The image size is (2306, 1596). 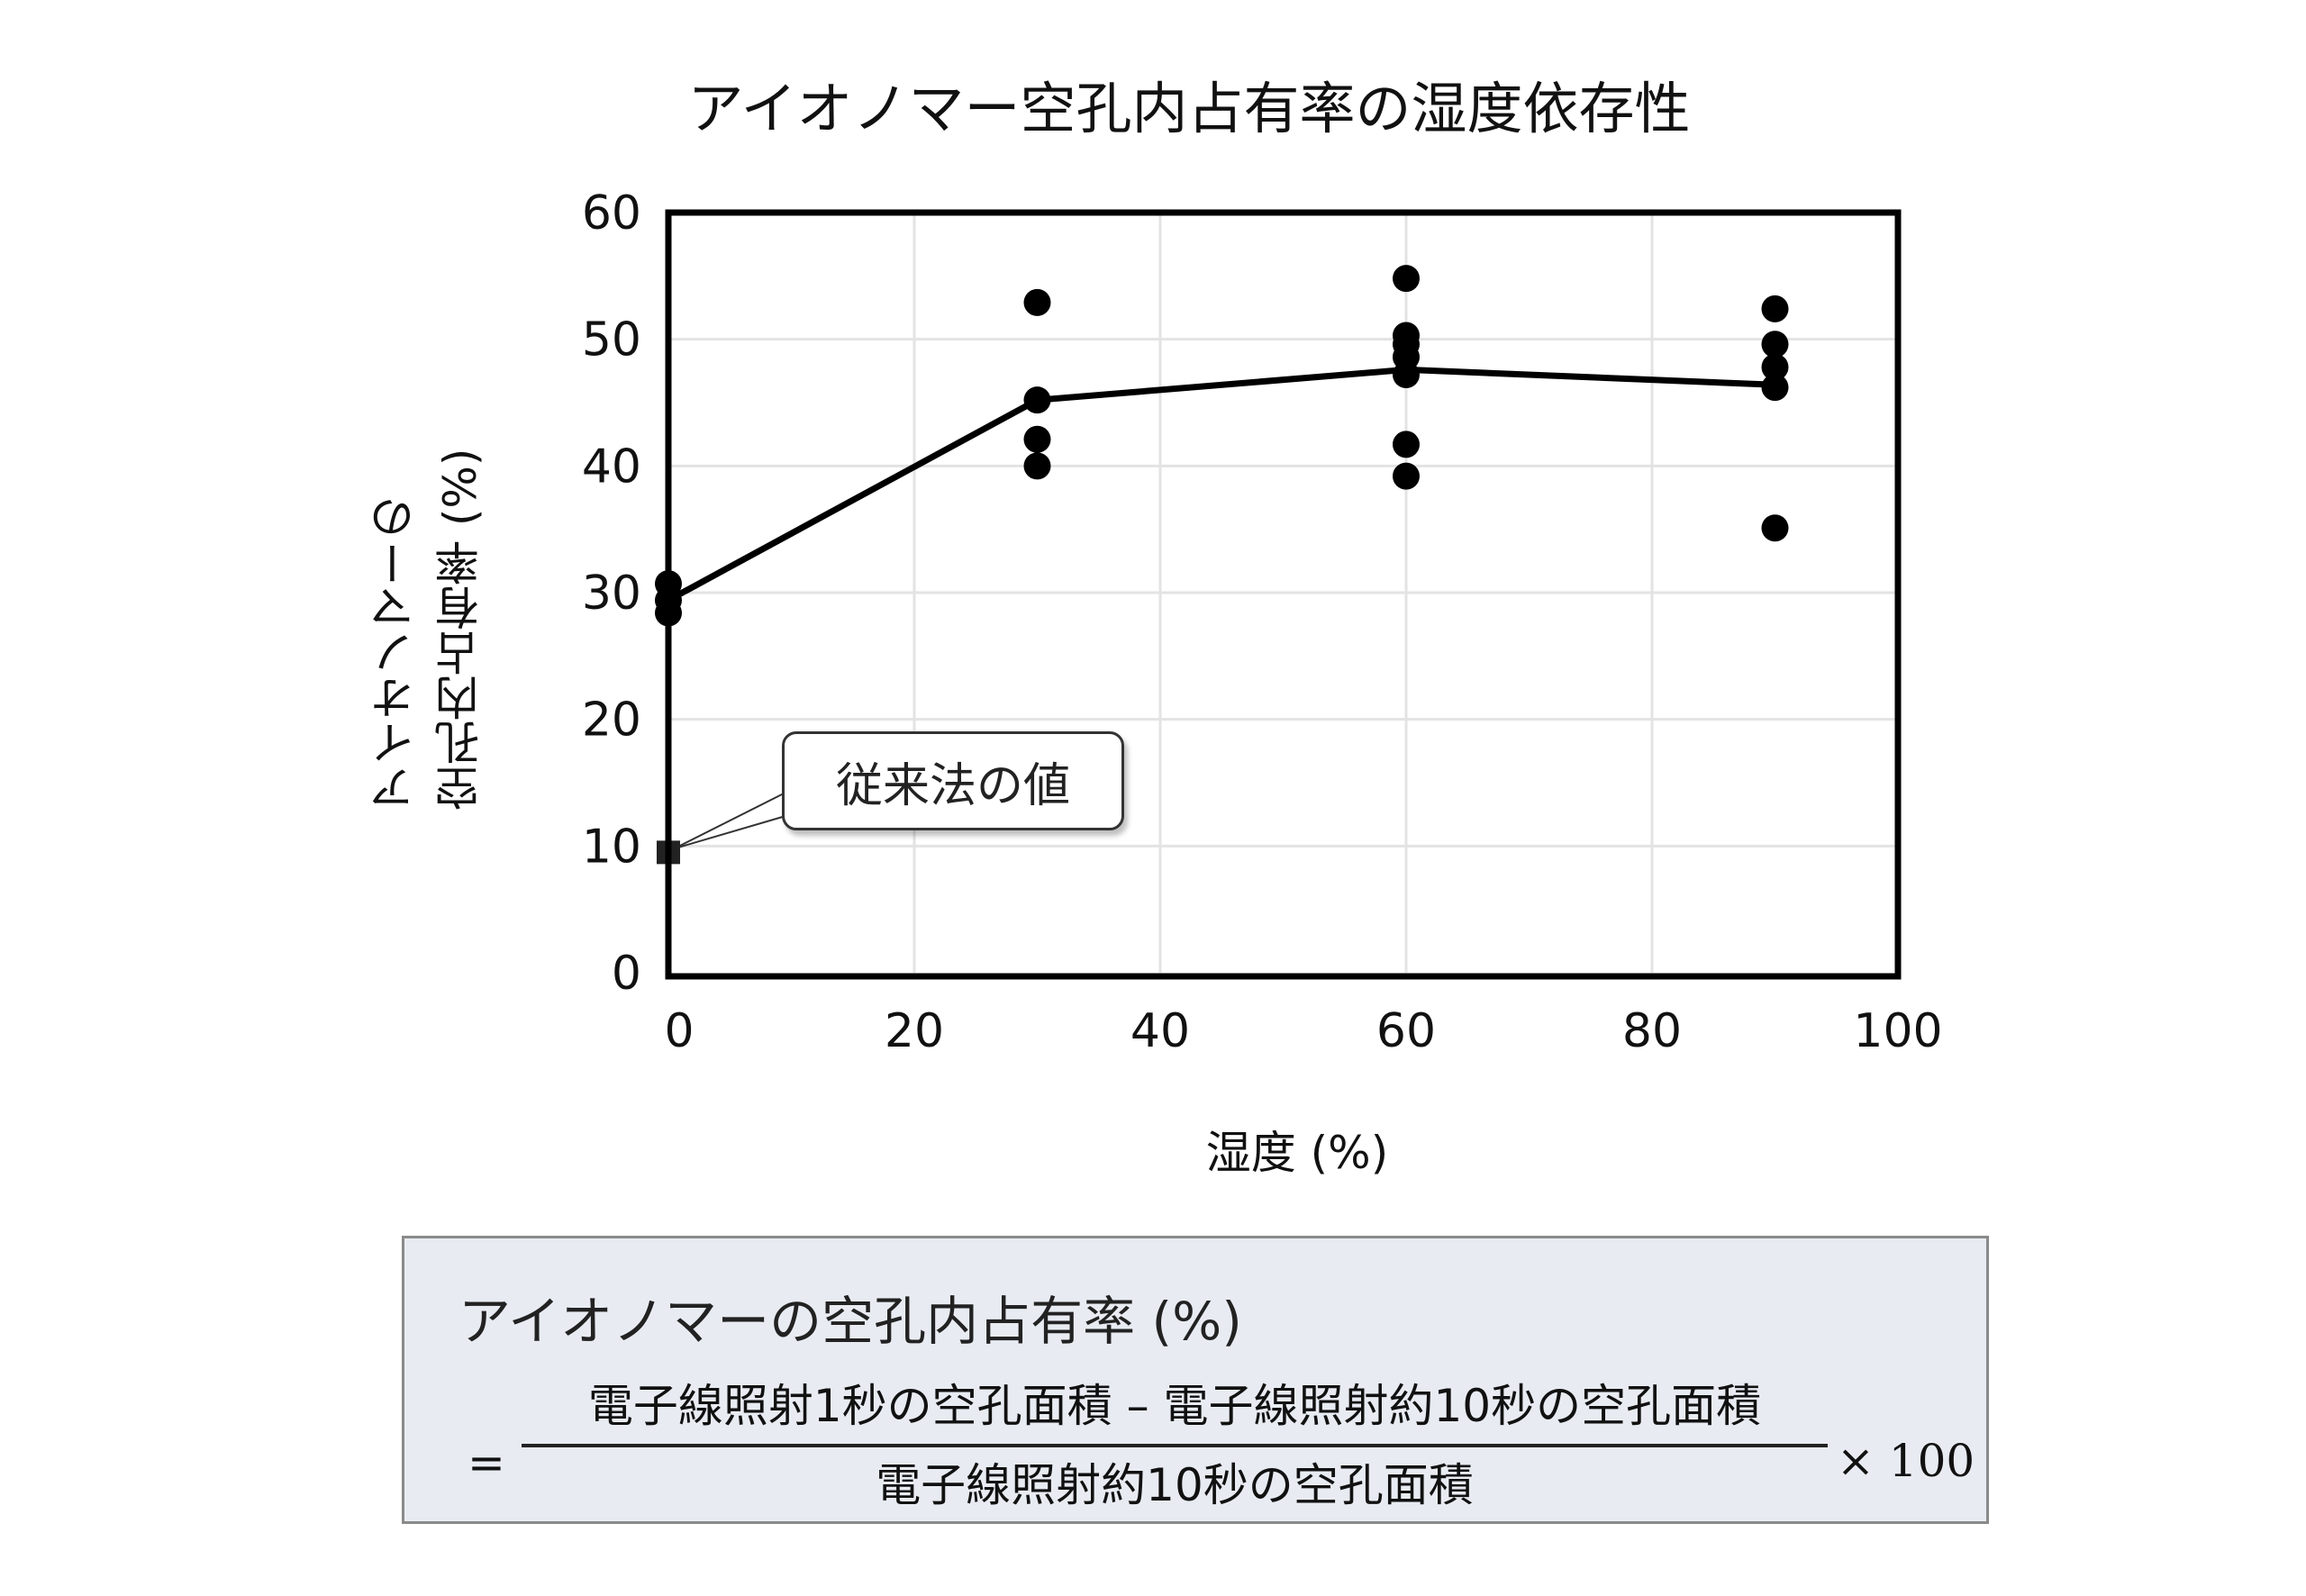 I want to click on mean-line, so click(x=1221, y=485).